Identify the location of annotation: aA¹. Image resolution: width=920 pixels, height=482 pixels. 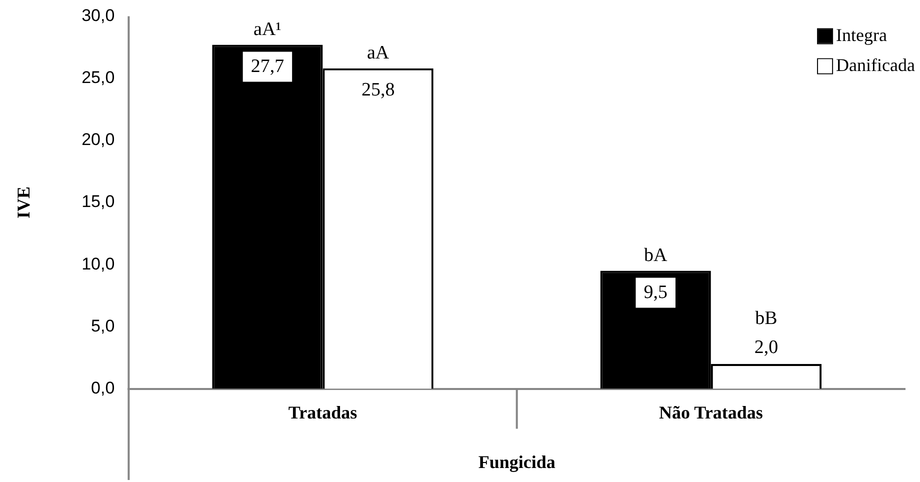
(268, 29).